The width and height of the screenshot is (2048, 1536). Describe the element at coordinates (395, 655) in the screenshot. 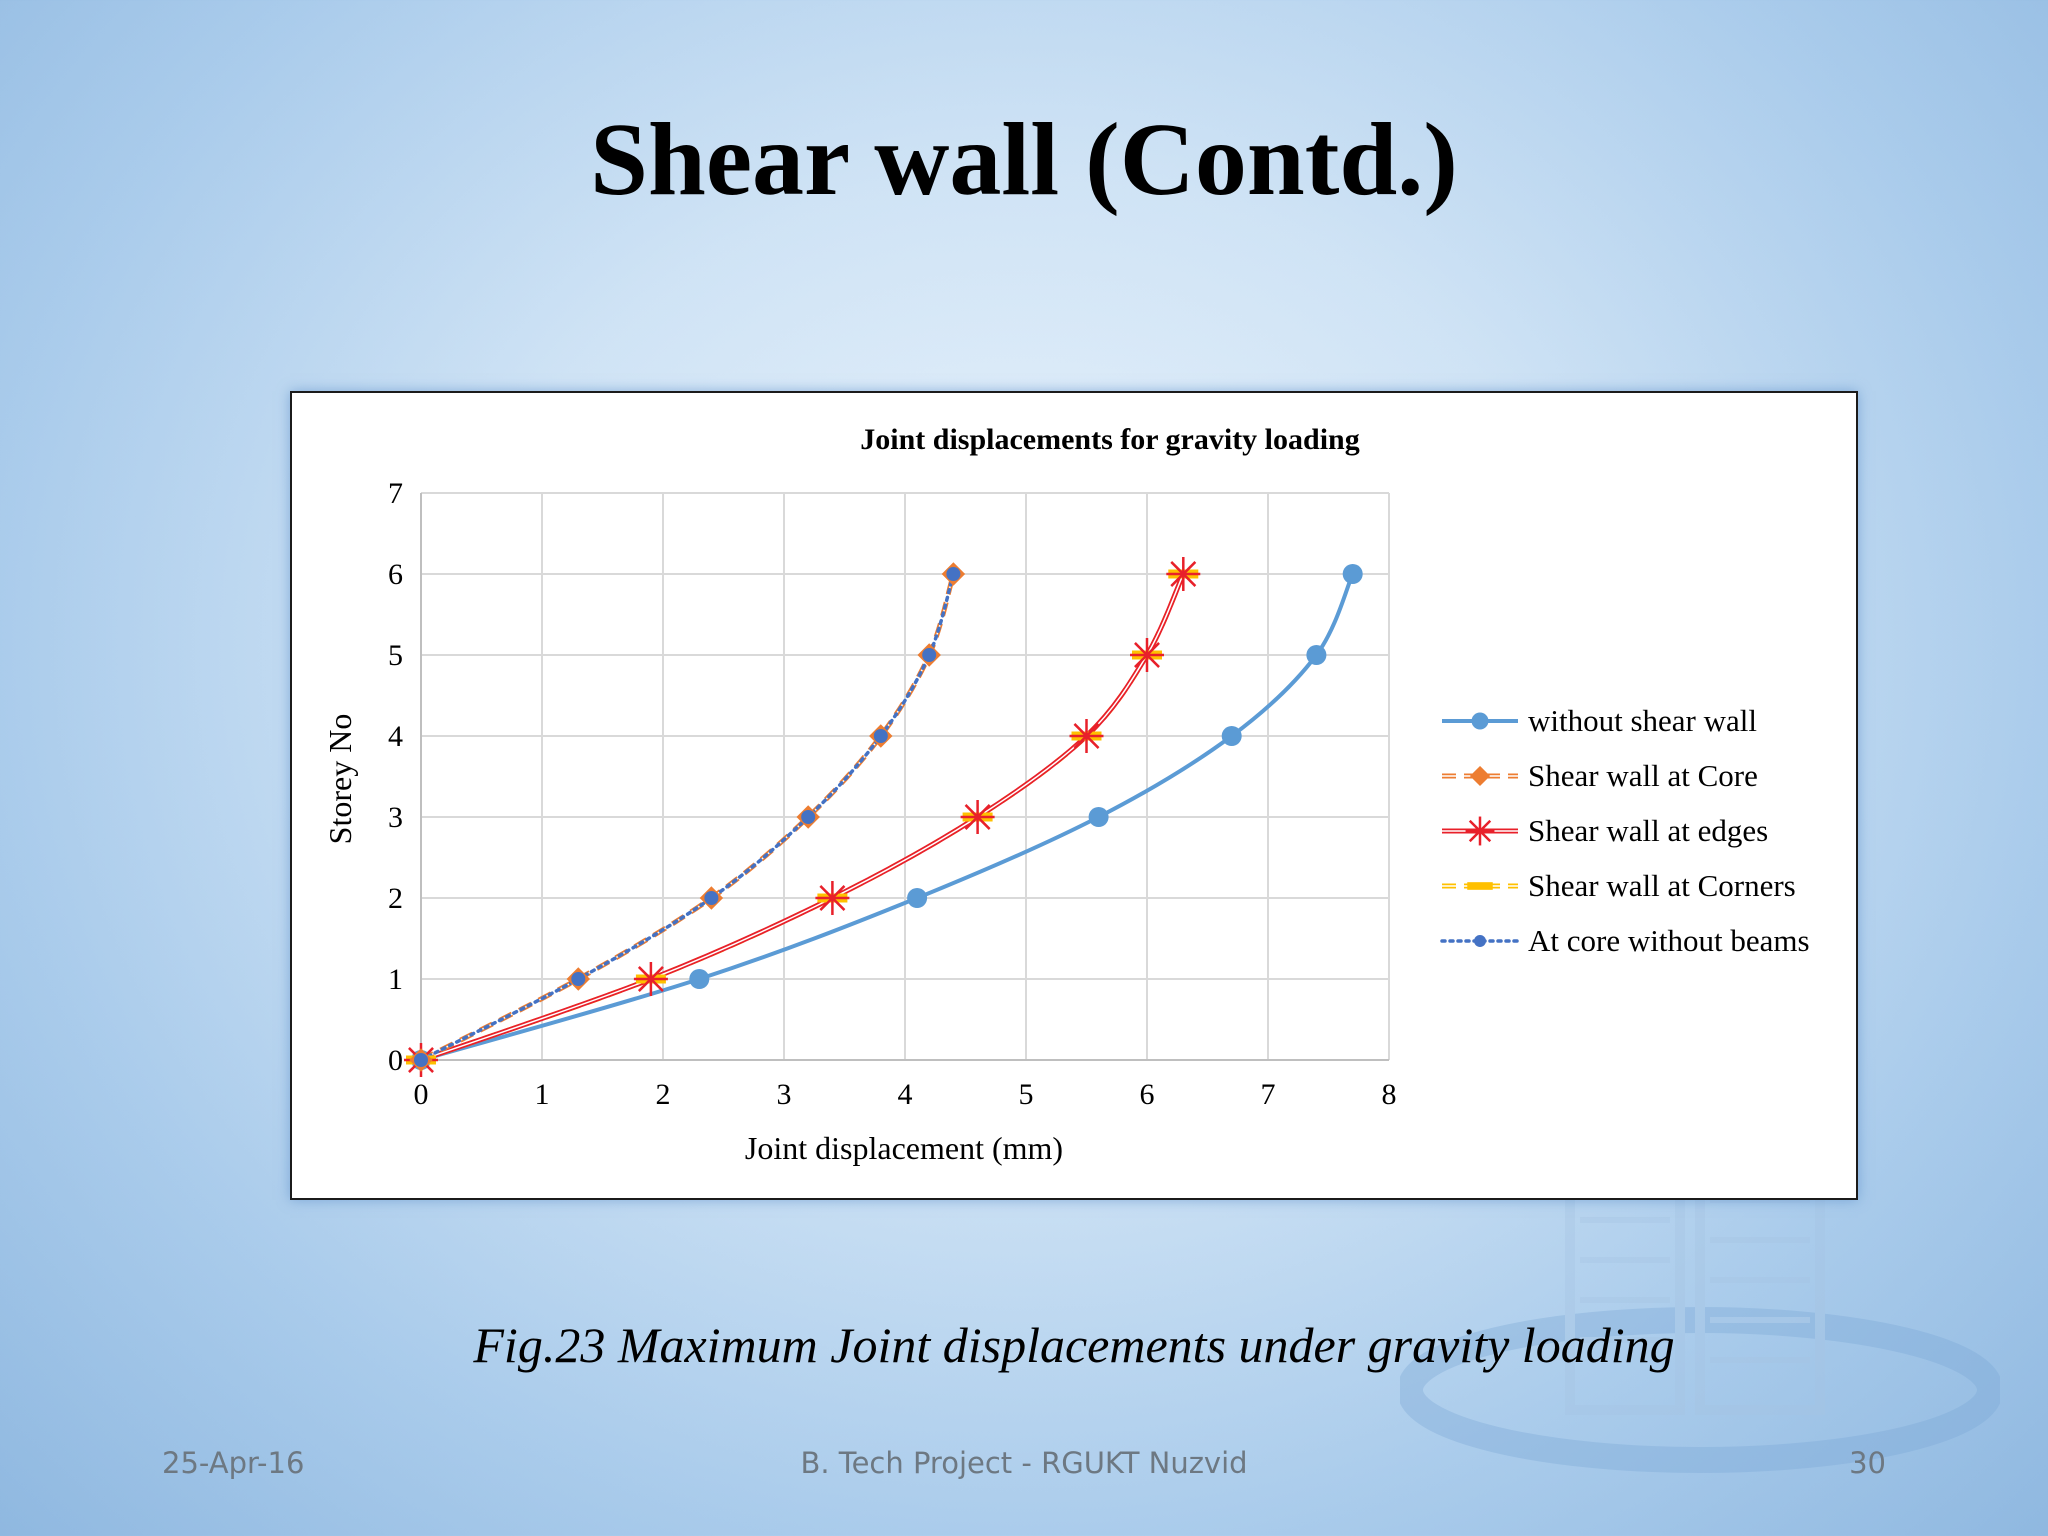

I see `y-tick-label: 5` at that location.